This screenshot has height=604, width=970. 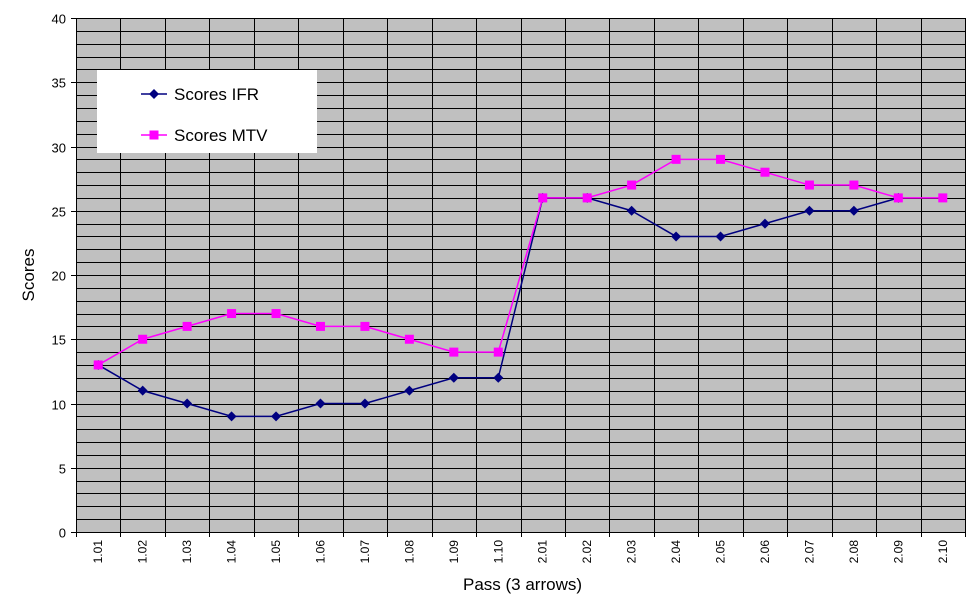 I want to click on y-tick-label: 0, so click(x=62, y=533).